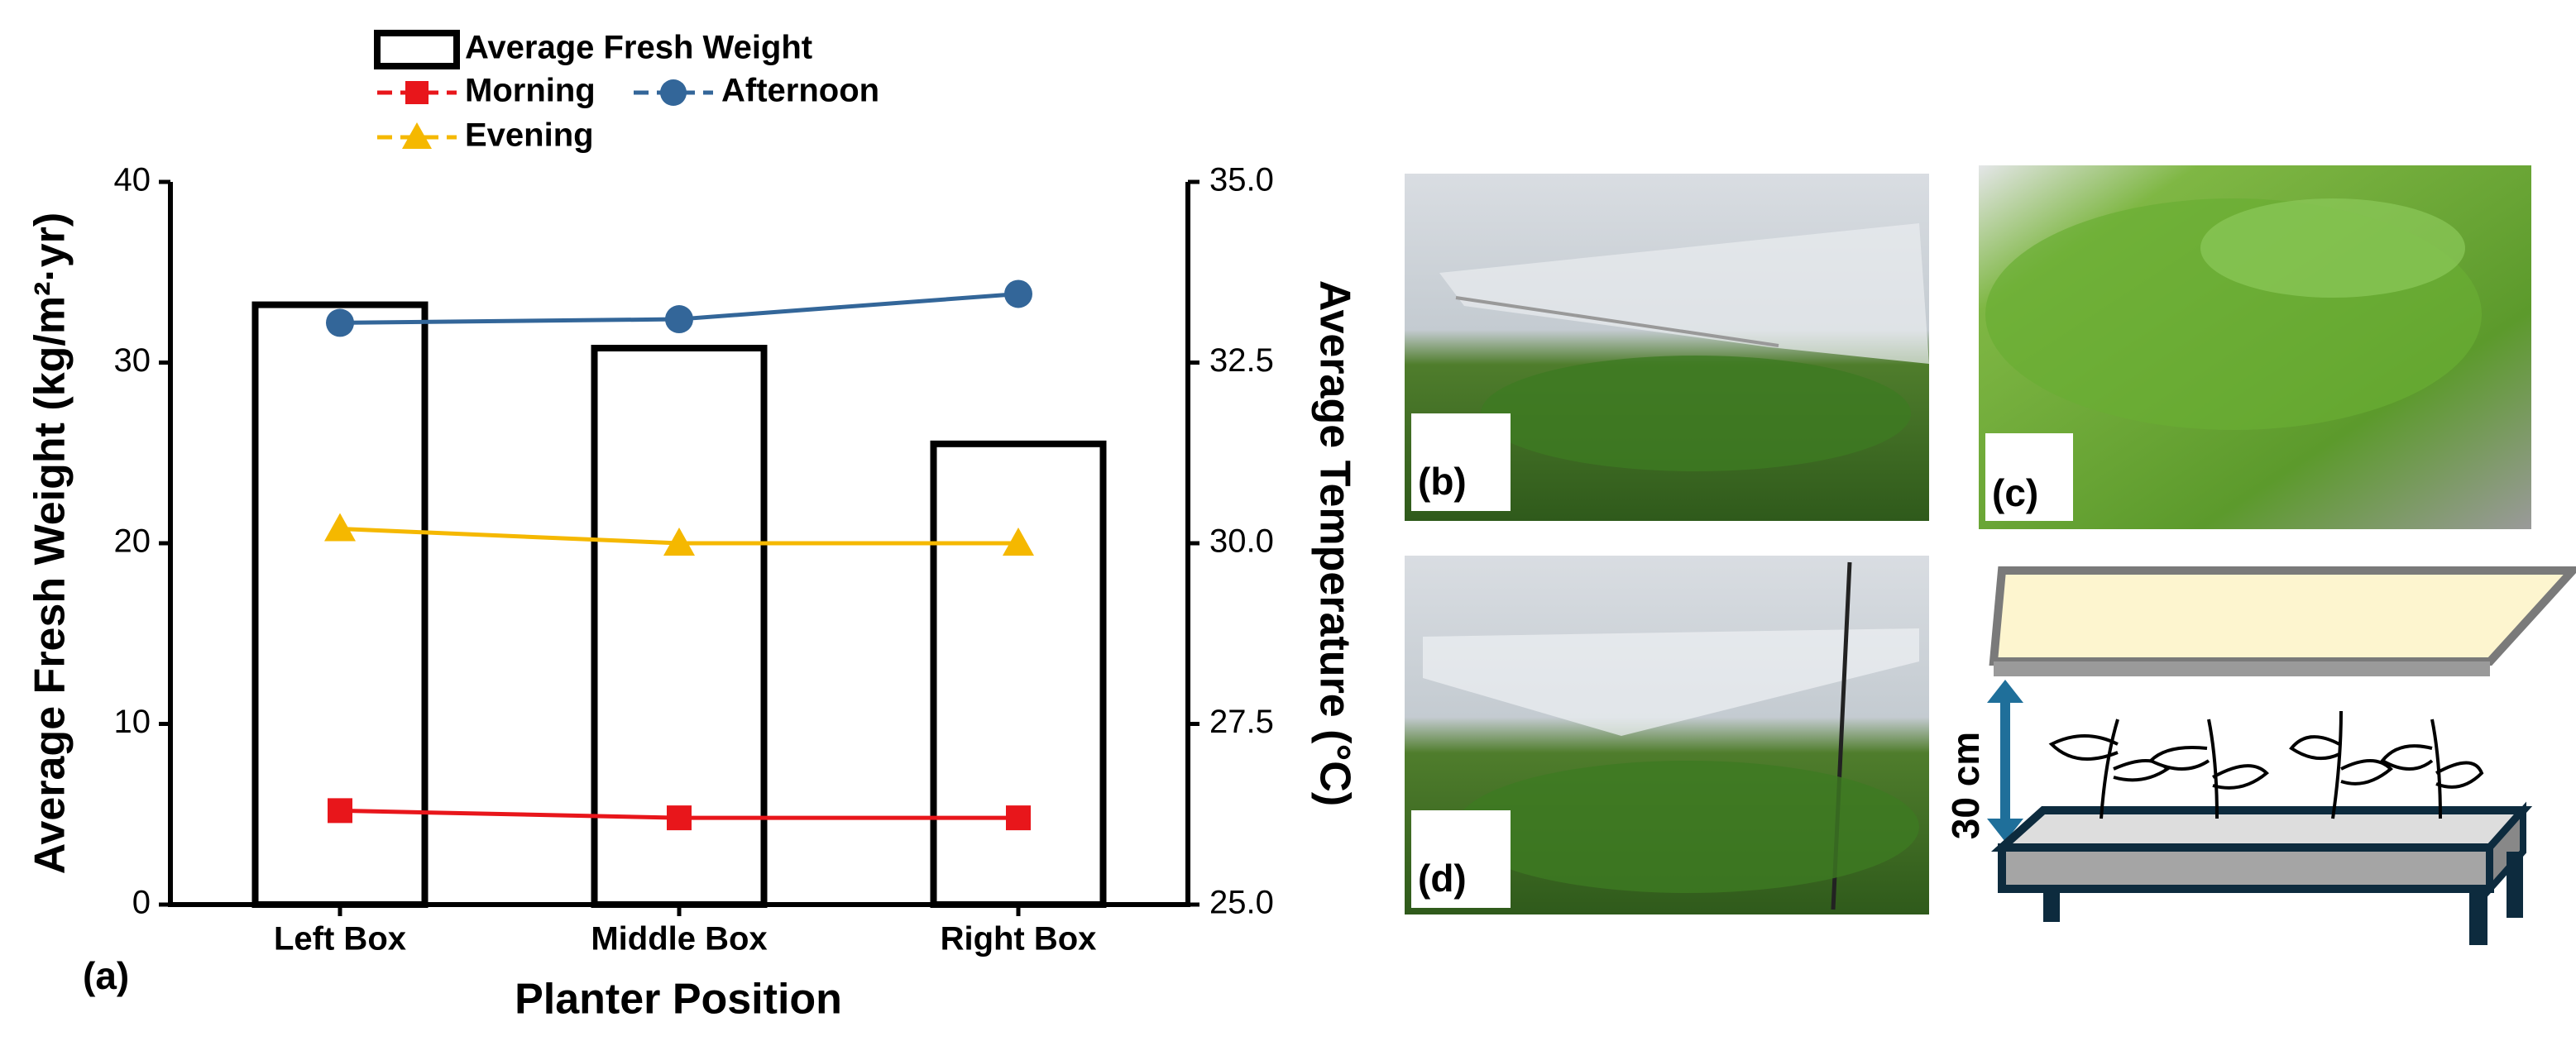  What do you see at coordinates (1442, 481) in the screenshot?
I see `photo-label: (b)` at bounding box center [1442, 481].